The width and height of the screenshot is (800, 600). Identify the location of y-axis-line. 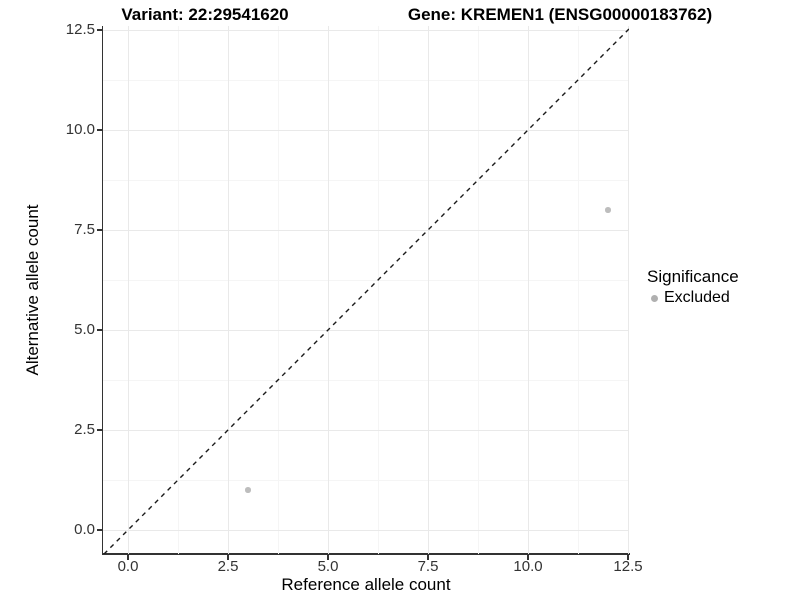
(102, 290).